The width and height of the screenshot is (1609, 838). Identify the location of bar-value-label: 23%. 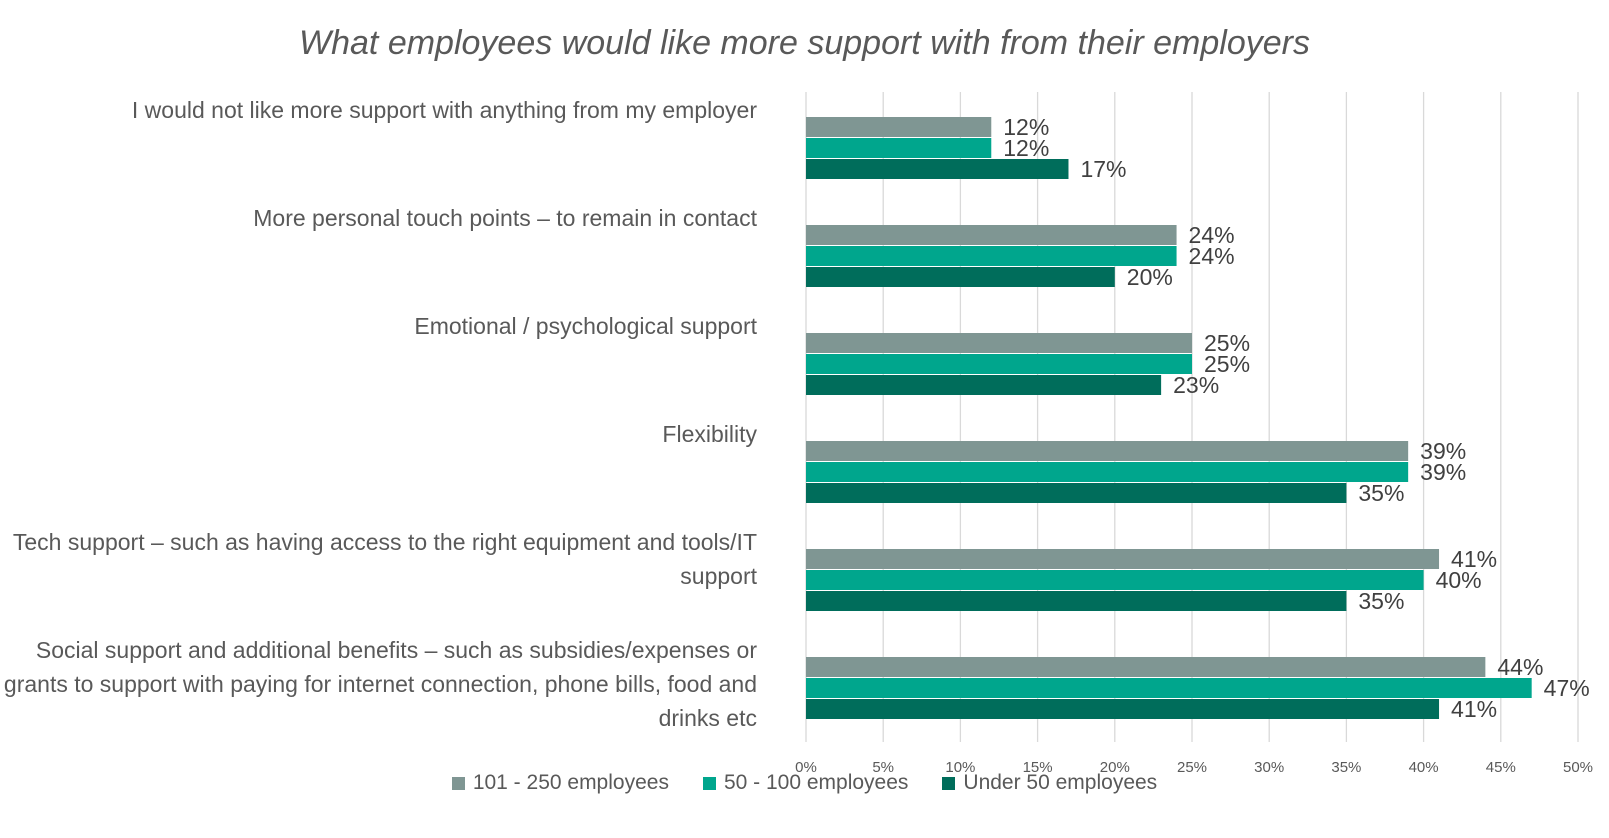
(1196, 385).